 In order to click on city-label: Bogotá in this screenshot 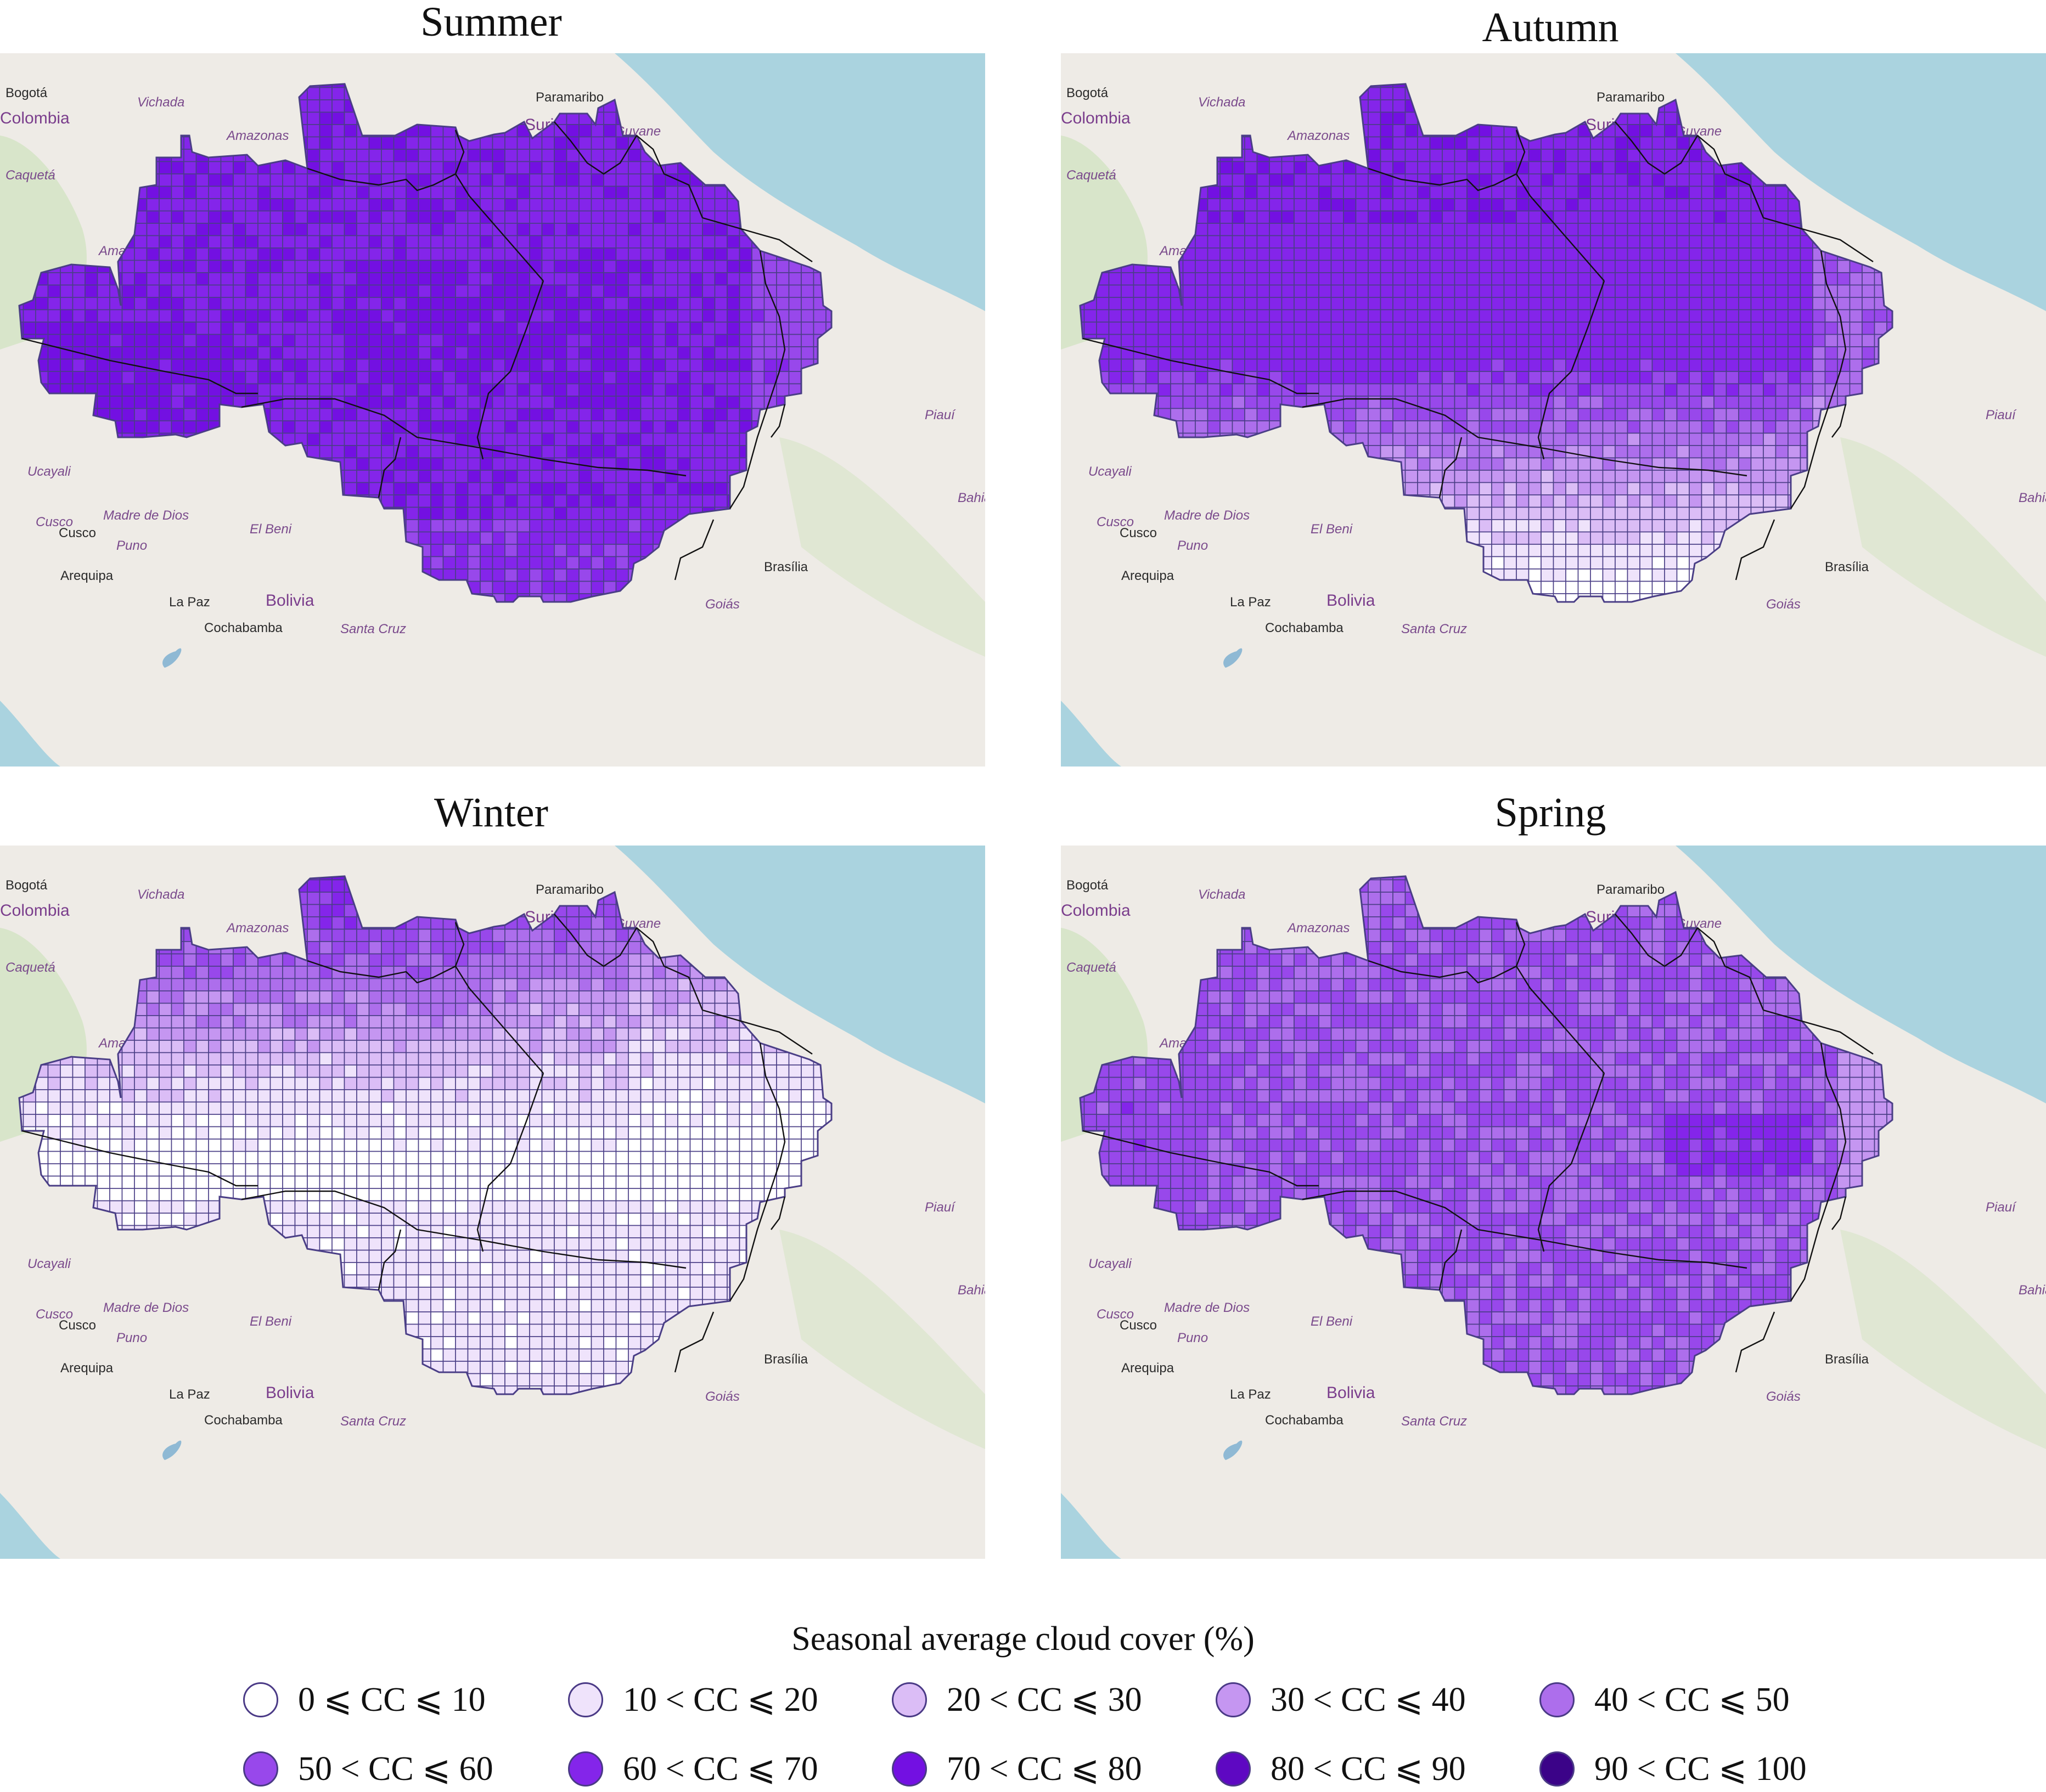, I will do `click(26, 93)`.